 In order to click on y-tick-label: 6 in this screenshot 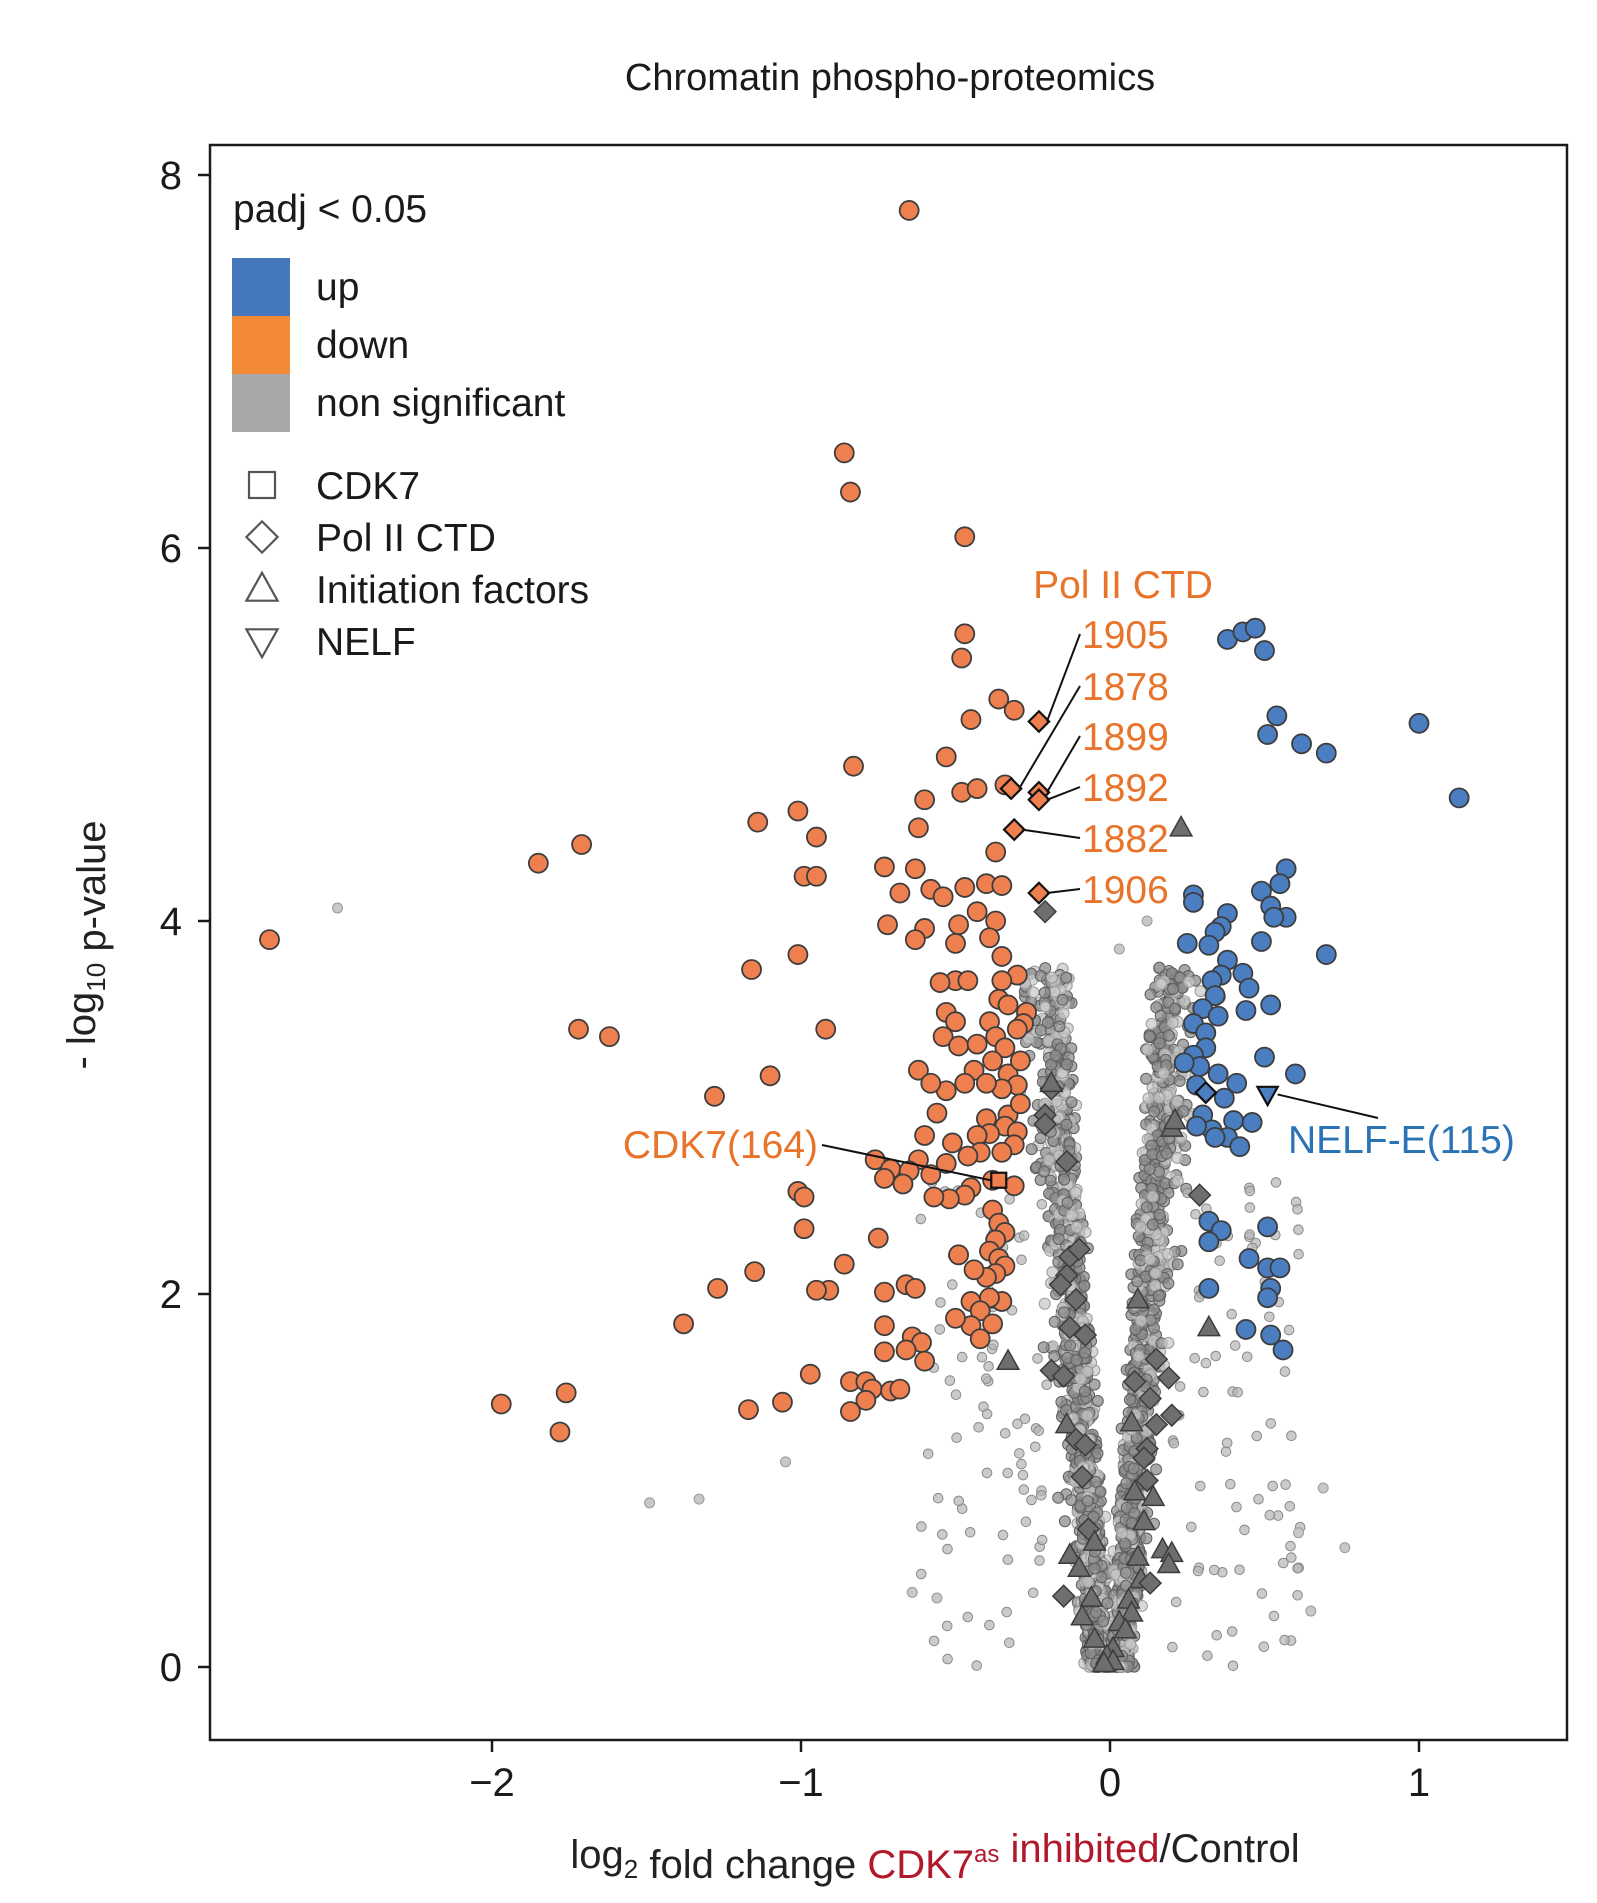, I will do `click(171, 549)`.